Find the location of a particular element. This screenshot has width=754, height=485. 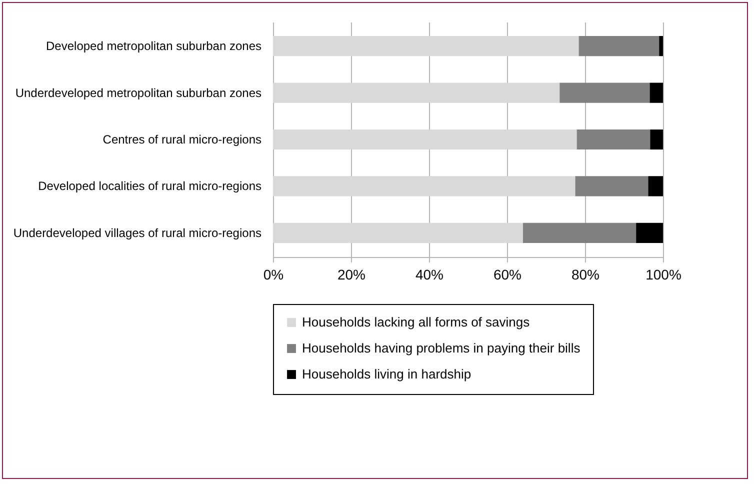

y-tick-label: Centres of rural micro-regions is located at coordinates (182, 139).